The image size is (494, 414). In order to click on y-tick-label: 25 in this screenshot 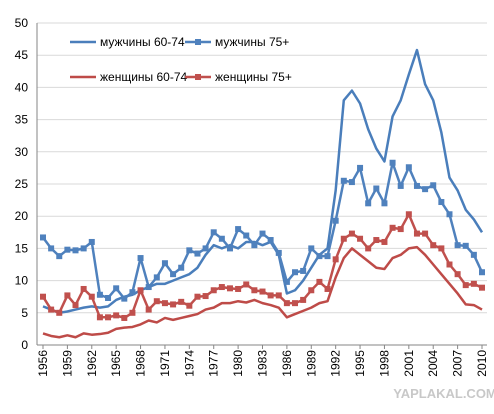, I will do `click(22, 184)`.